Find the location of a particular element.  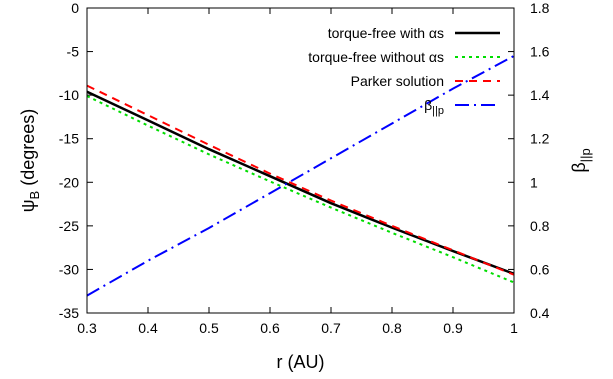

y2-axis-label-sub: ||p is located at coordinates (585, 155).